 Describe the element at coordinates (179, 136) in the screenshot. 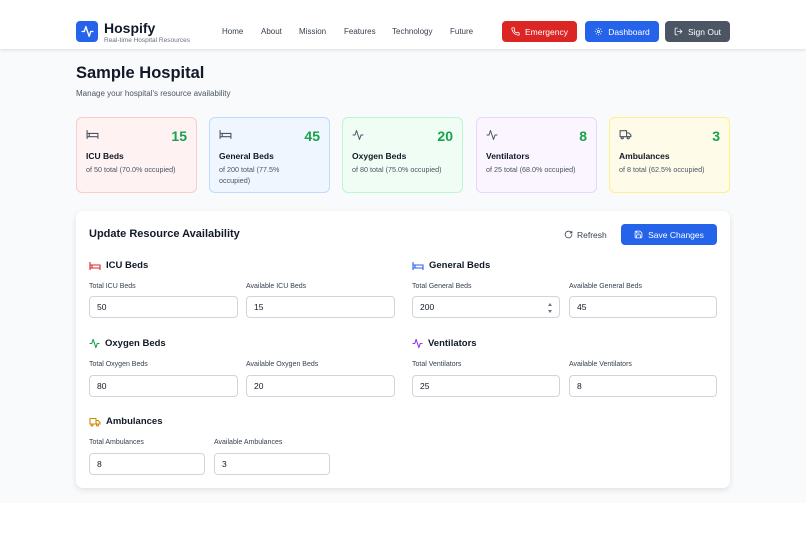

I see `card-value: 15` at that location.